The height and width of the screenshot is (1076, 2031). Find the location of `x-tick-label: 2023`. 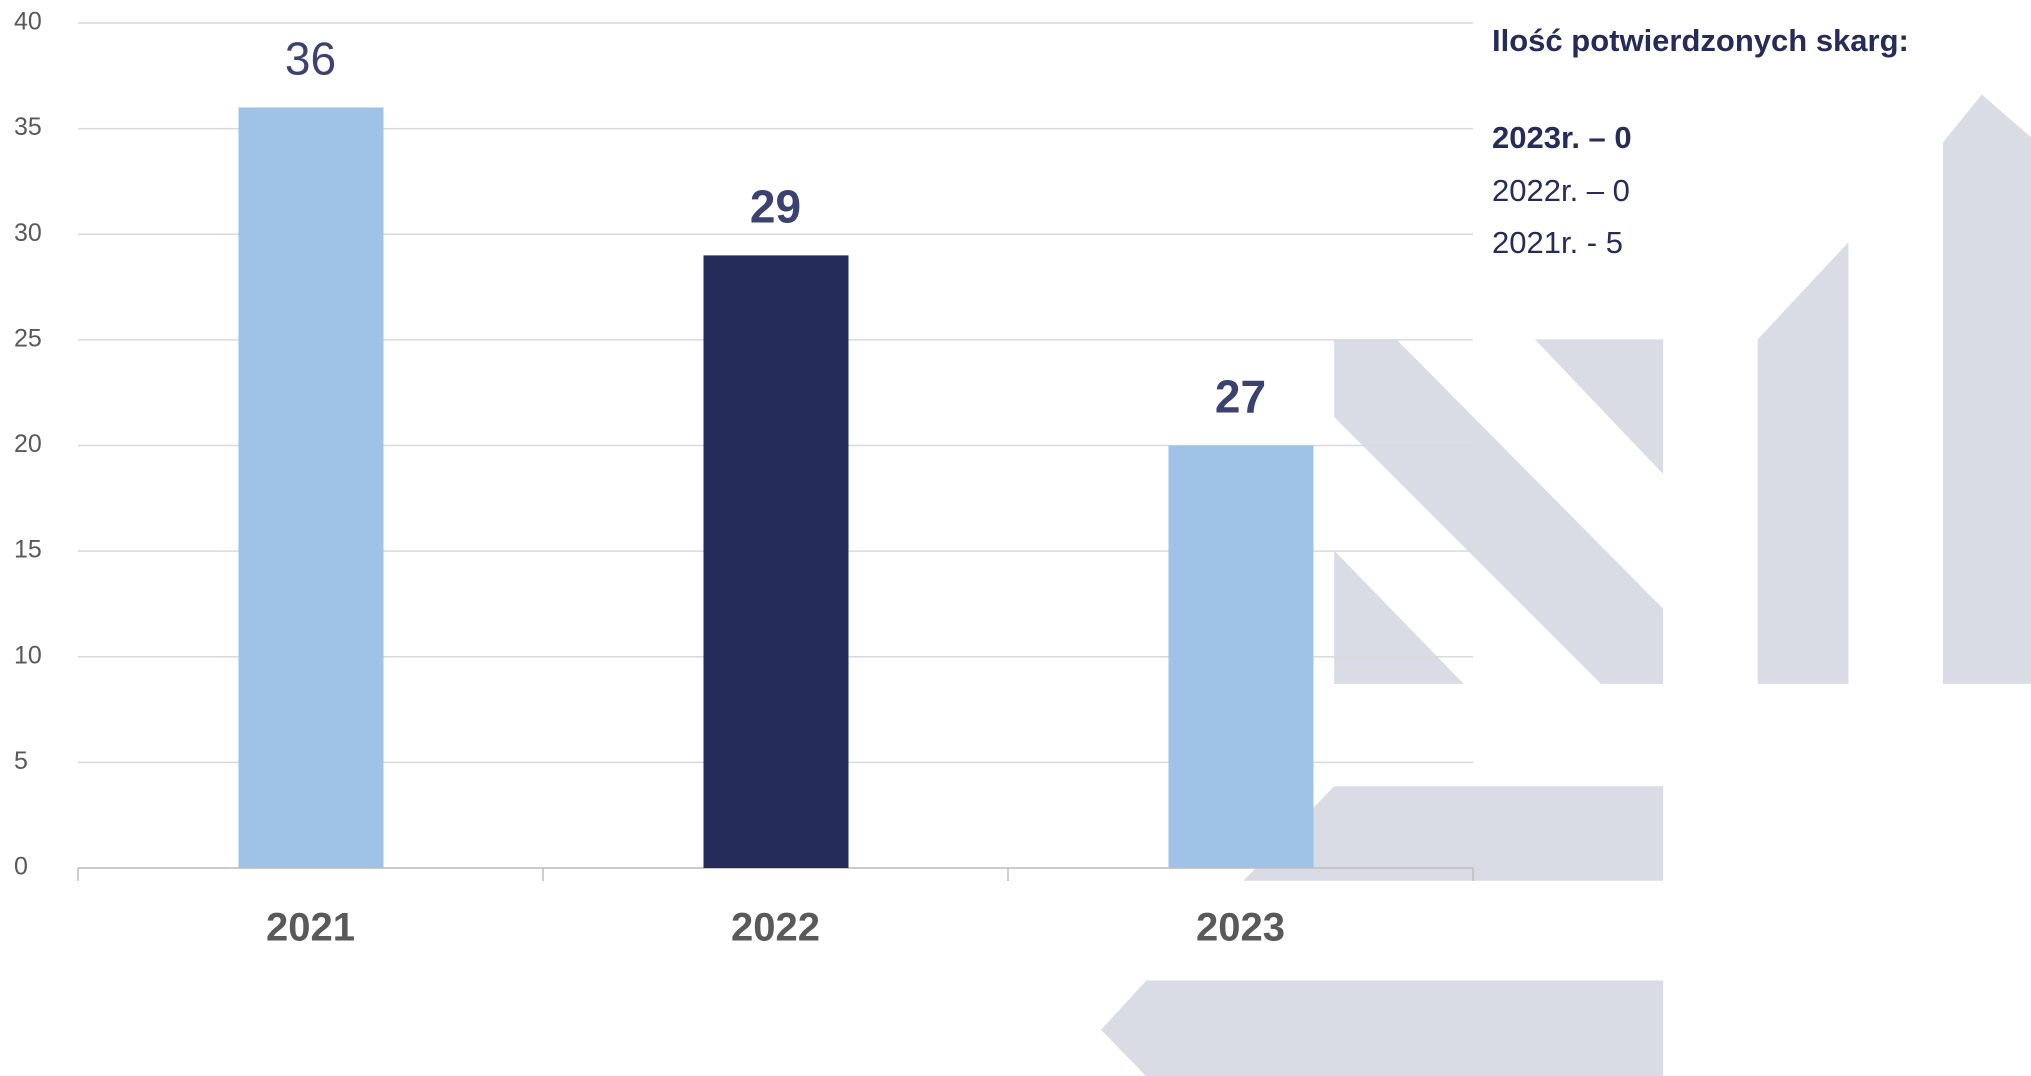

x-tick-label: 2023 is located at coordinates (1240, 928).